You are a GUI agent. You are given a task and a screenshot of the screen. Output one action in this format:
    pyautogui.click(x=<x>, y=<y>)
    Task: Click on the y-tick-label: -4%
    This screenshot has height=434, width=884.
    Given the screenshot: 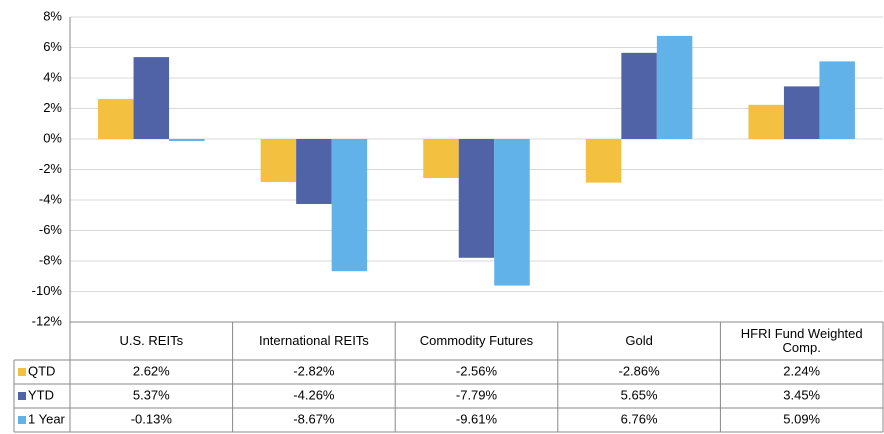 What is the action you would take?
    pyautogui.click(x=51, y=198)
    